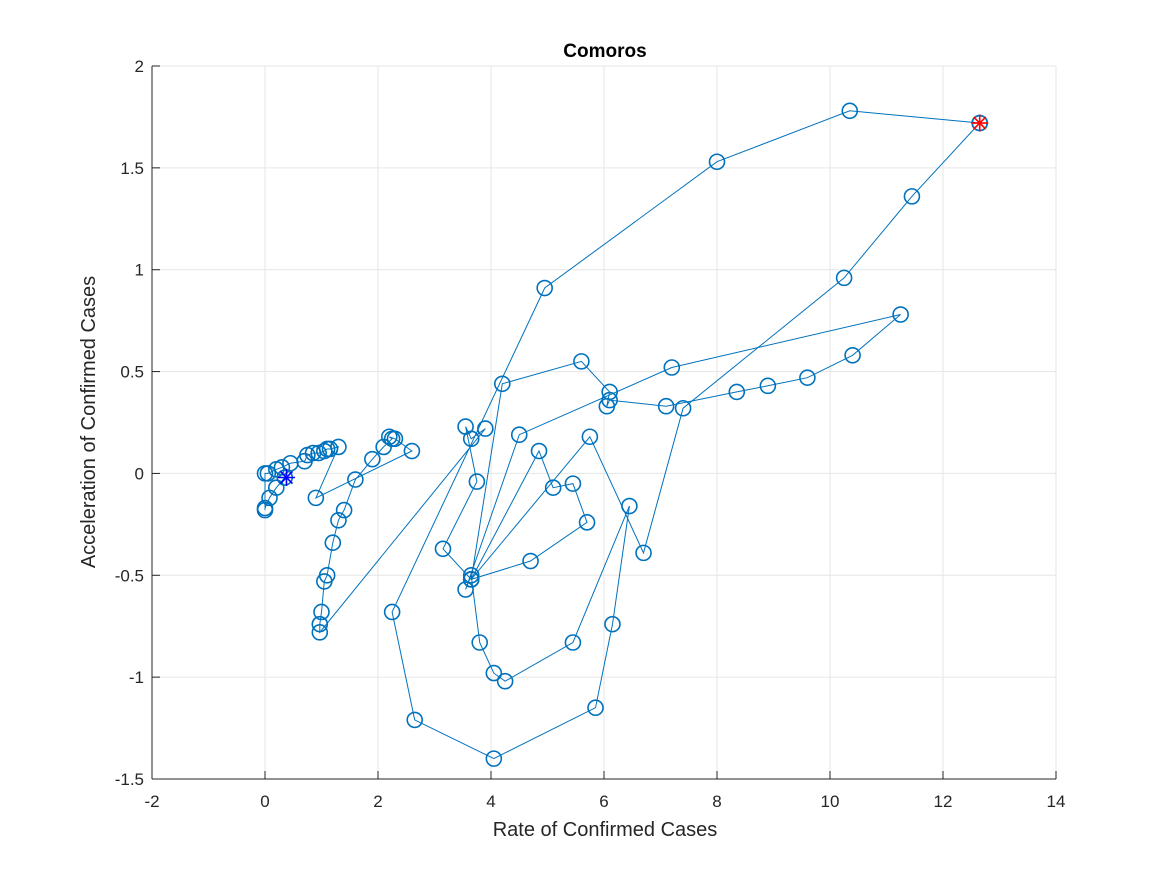 Image resolution: width=1167 pixels, height=880 pixels. What do you see at coordinates (139, 473) in the screenshot?
I see `y-tick-label: 0` at bounding box center [139, 473].